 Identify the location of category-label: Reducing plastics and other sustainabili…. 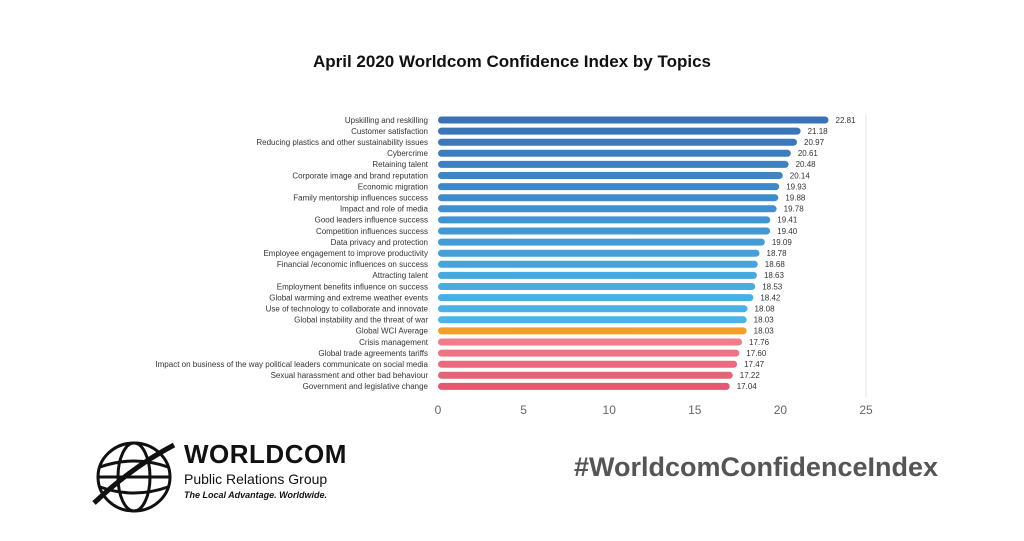
(342, 142).